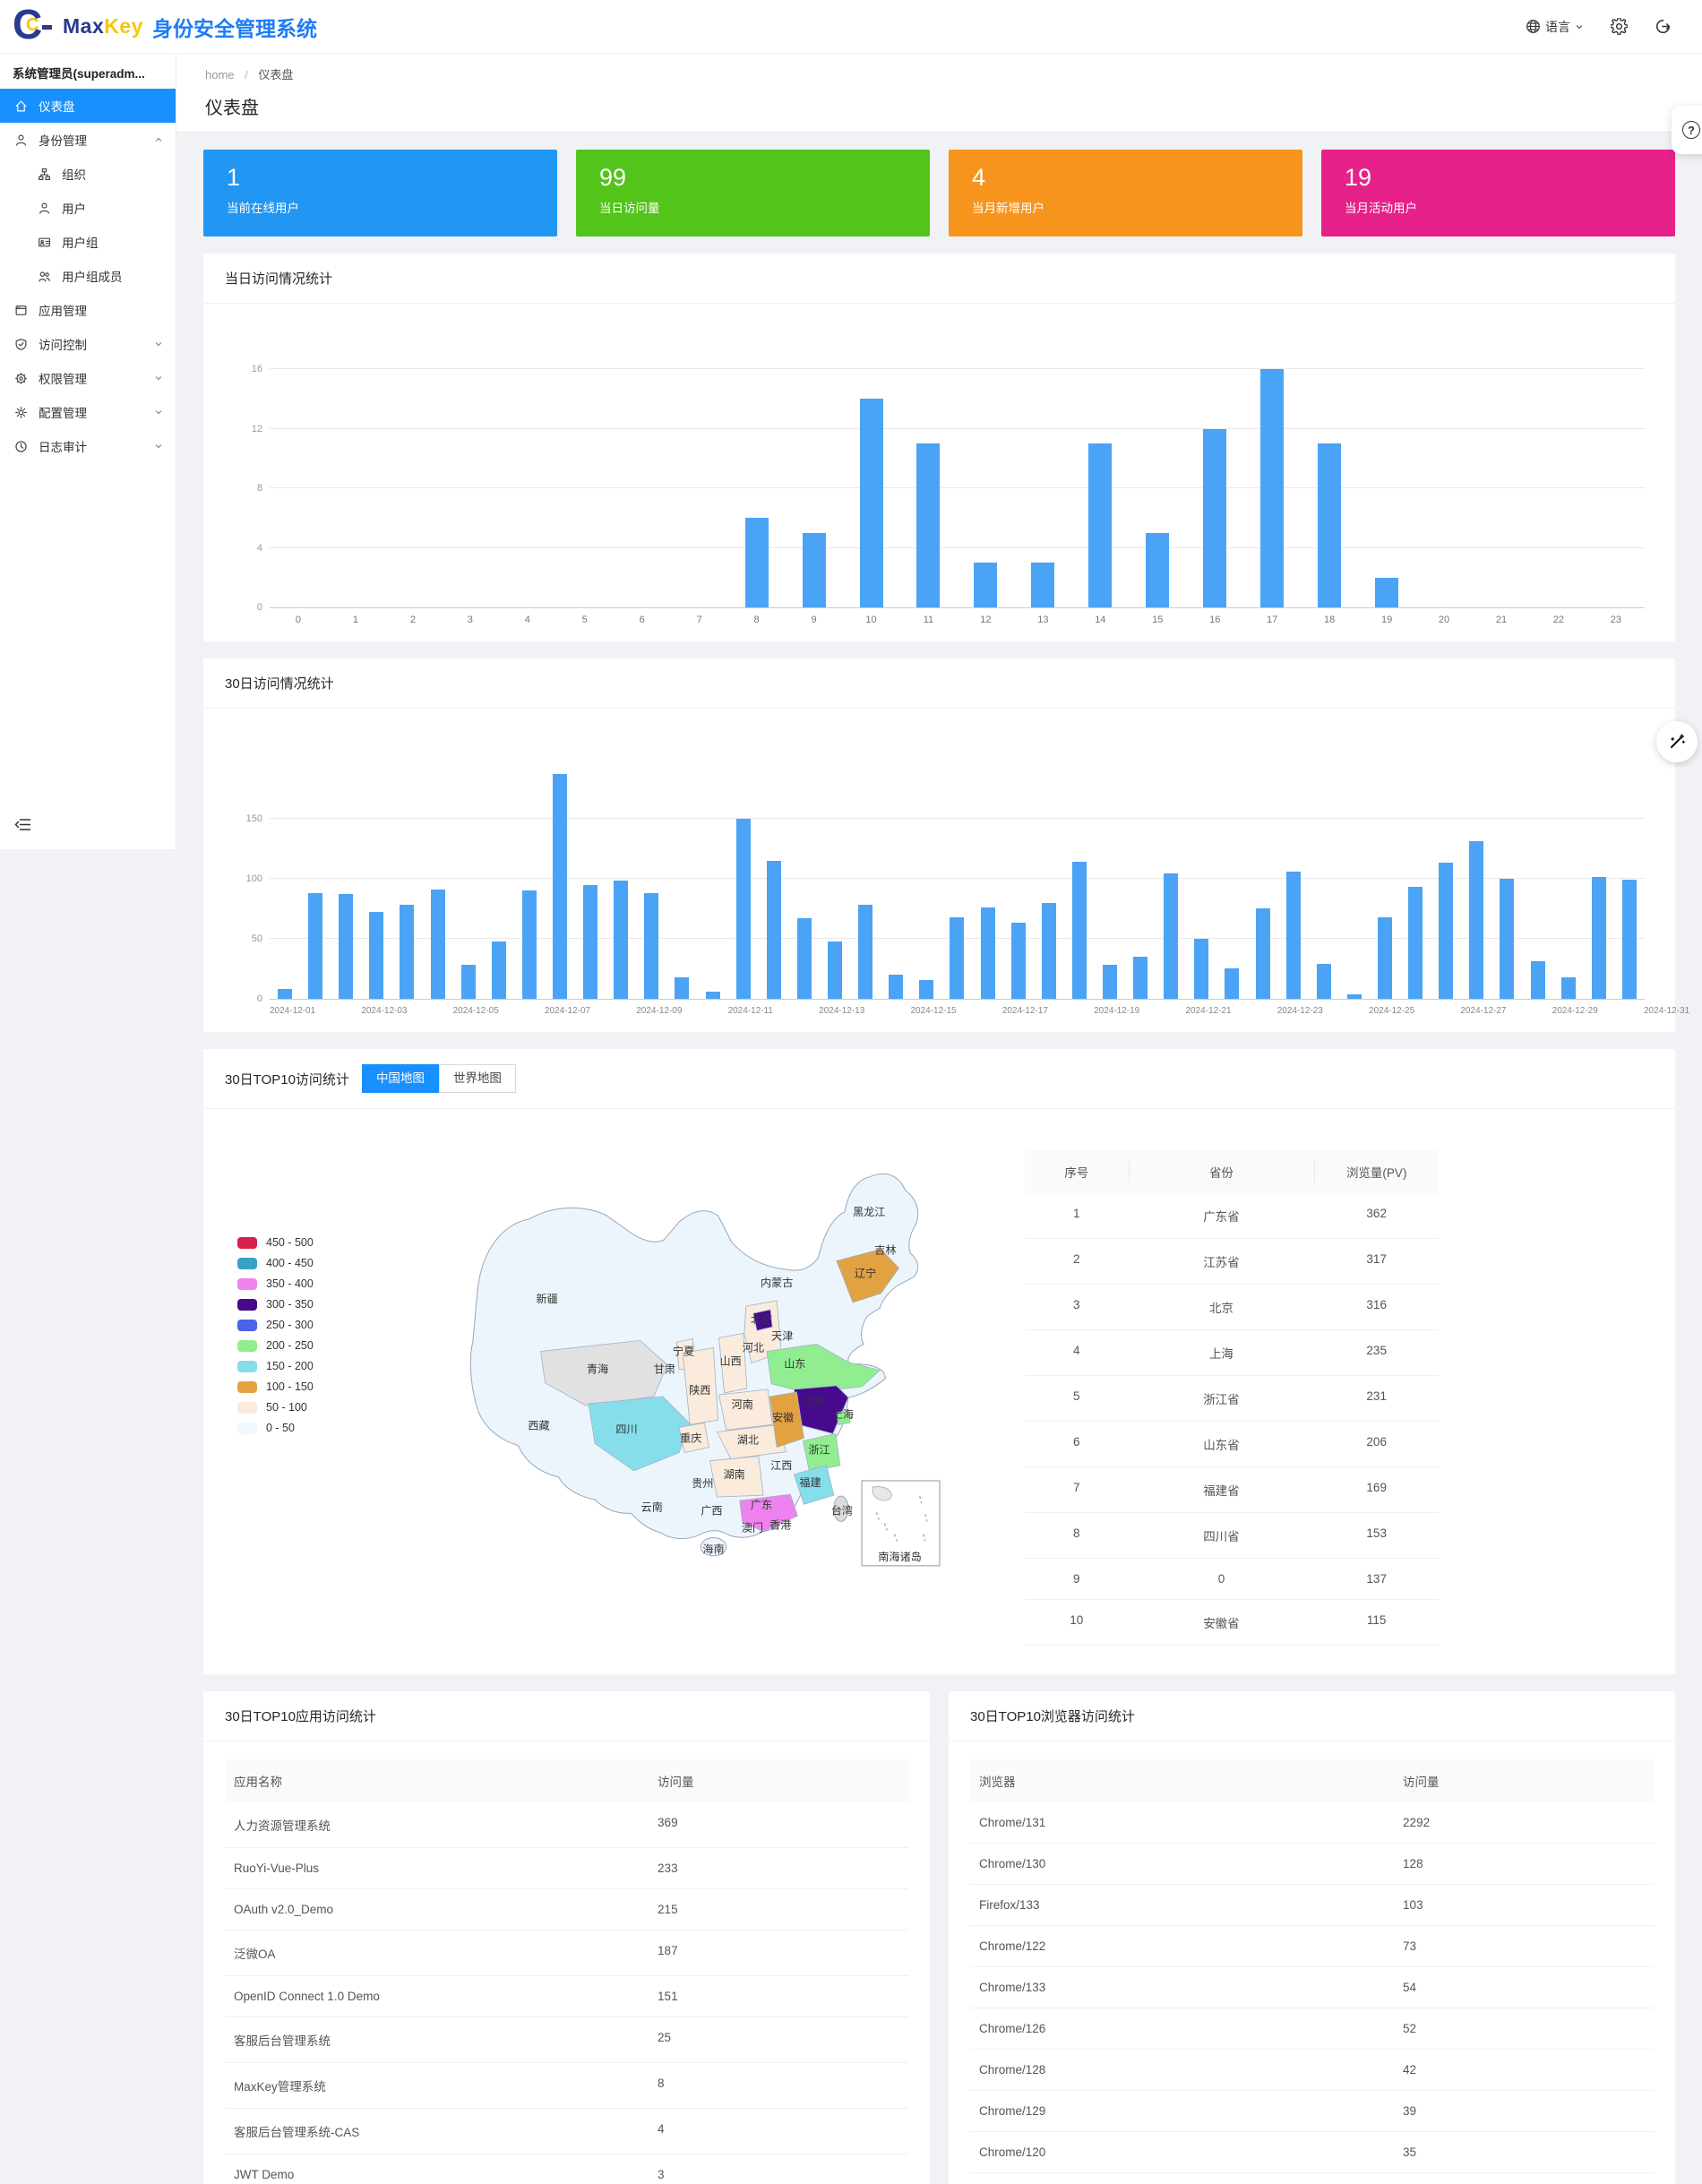 Image resolution: width=1702 pixels, height=2184 pixels. What do you see at coordinates (264, 2174) in the screenshot?
I see `table-cell: JWT Demo` at bounding box center [264, 2174].